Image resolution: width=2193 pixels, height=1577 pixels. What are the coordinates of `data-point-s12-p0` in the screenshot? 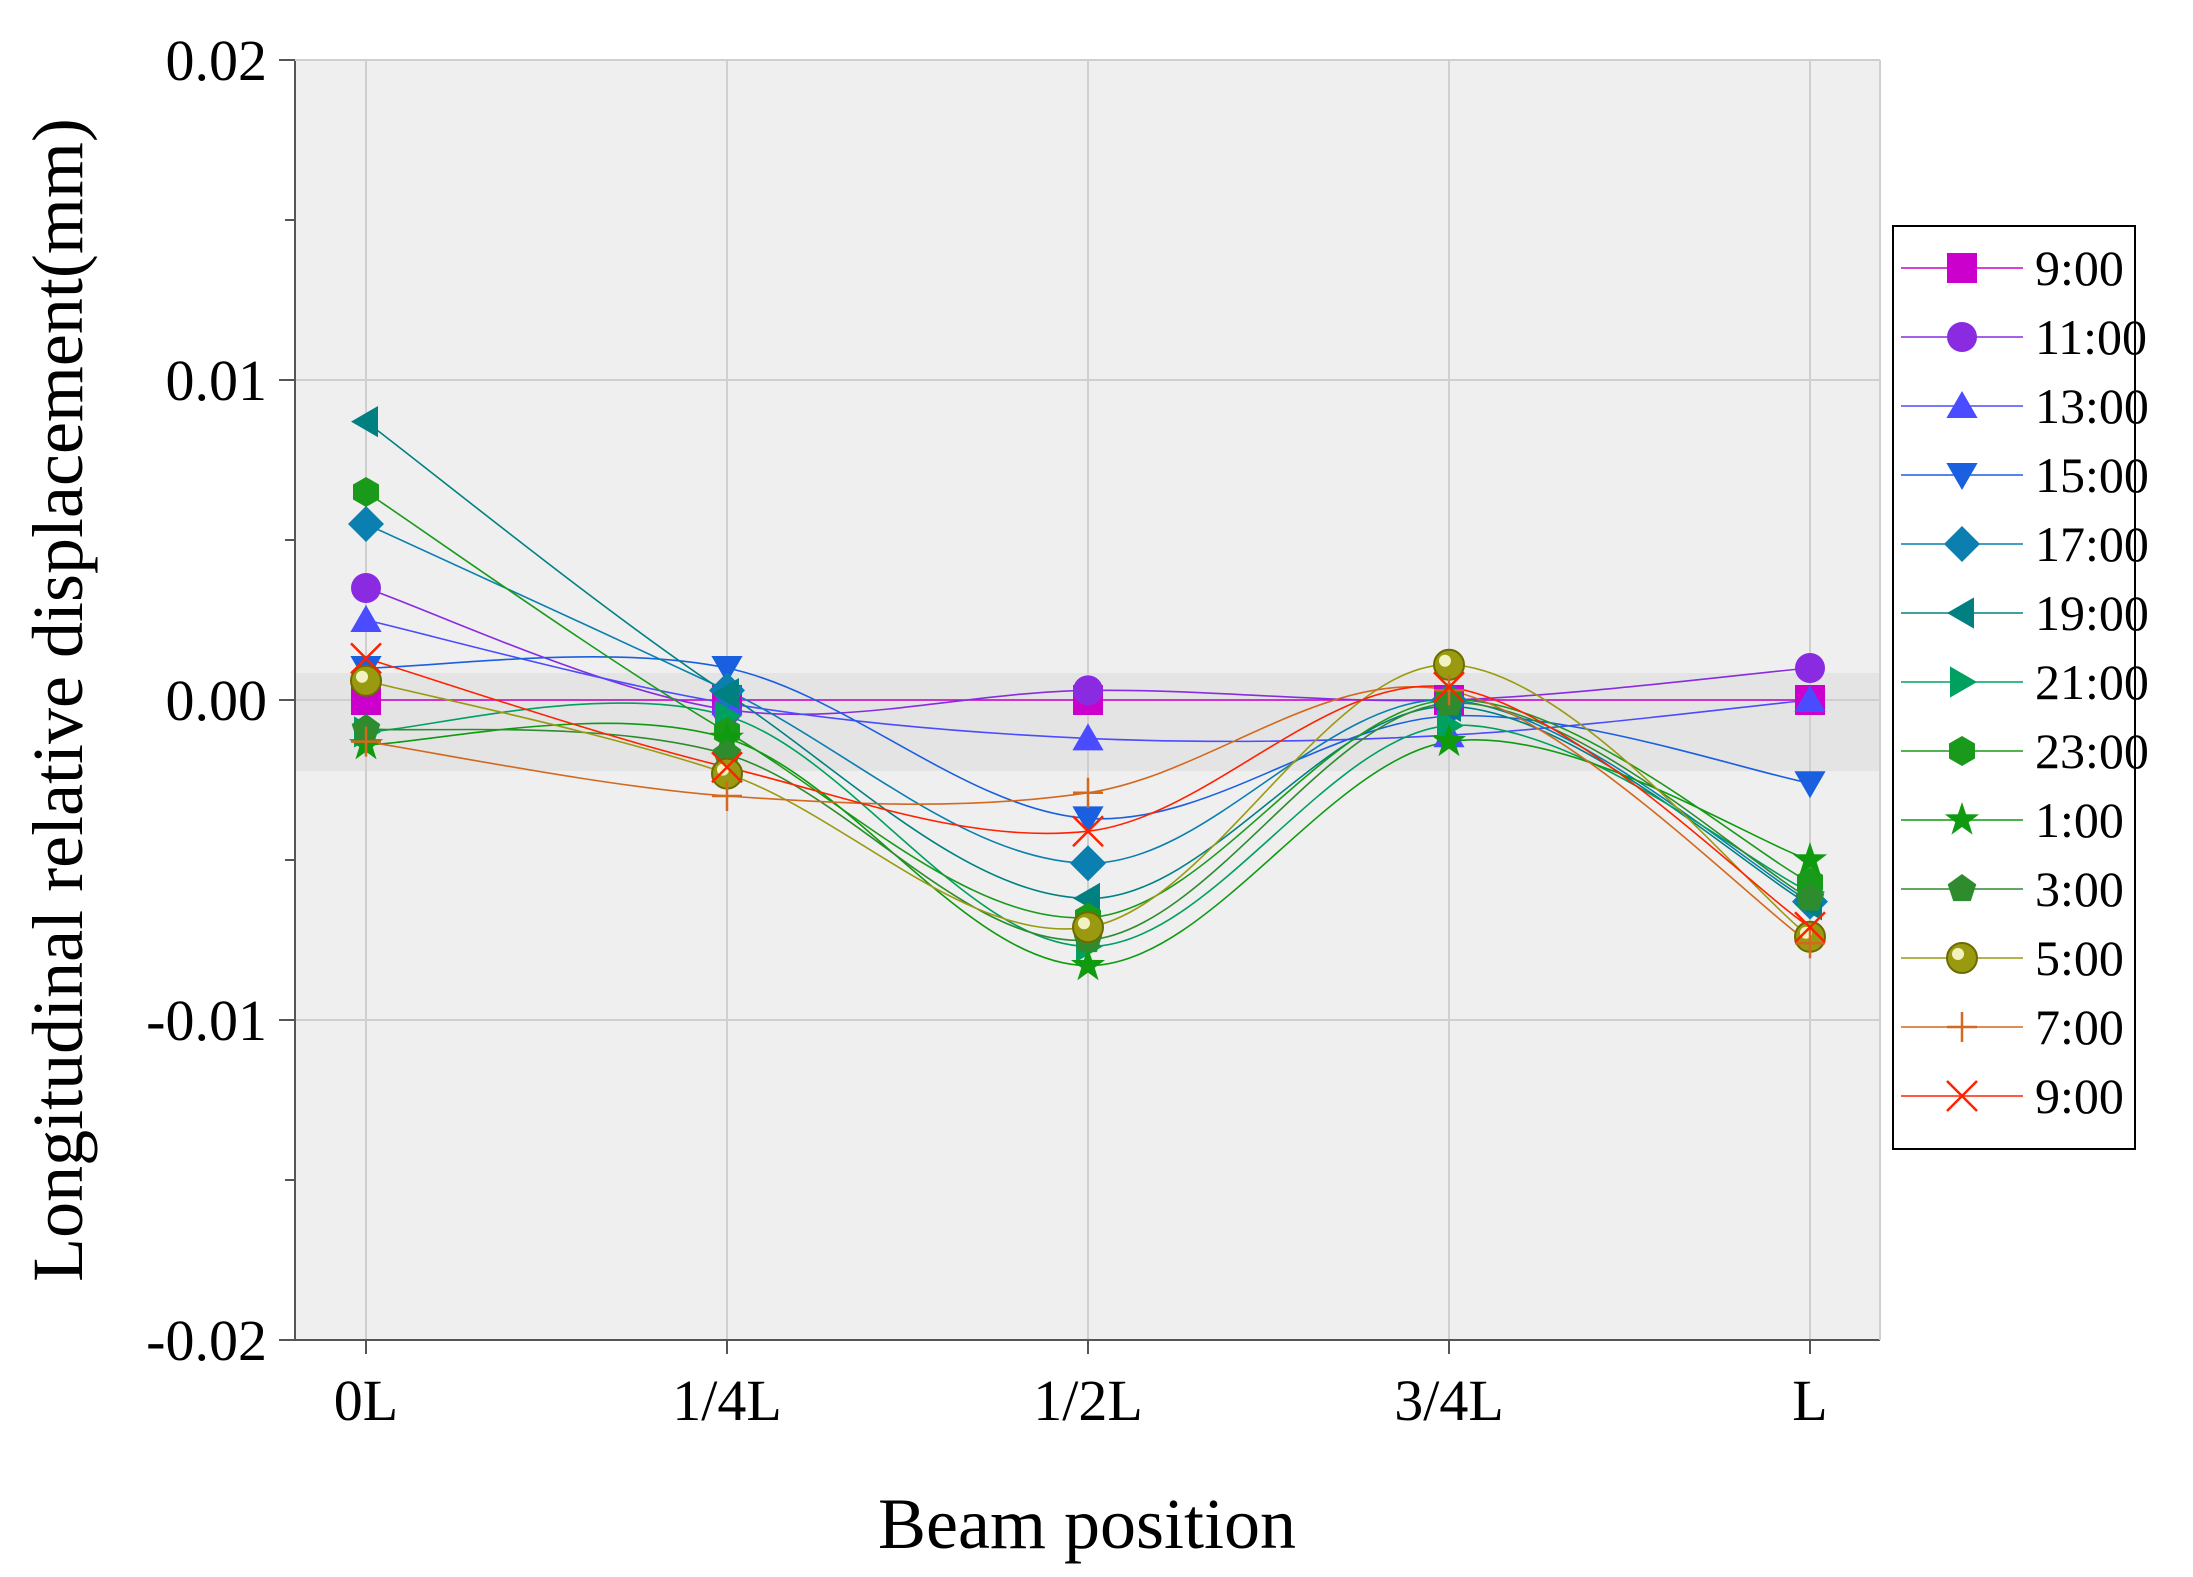 It's located at (366, 658).